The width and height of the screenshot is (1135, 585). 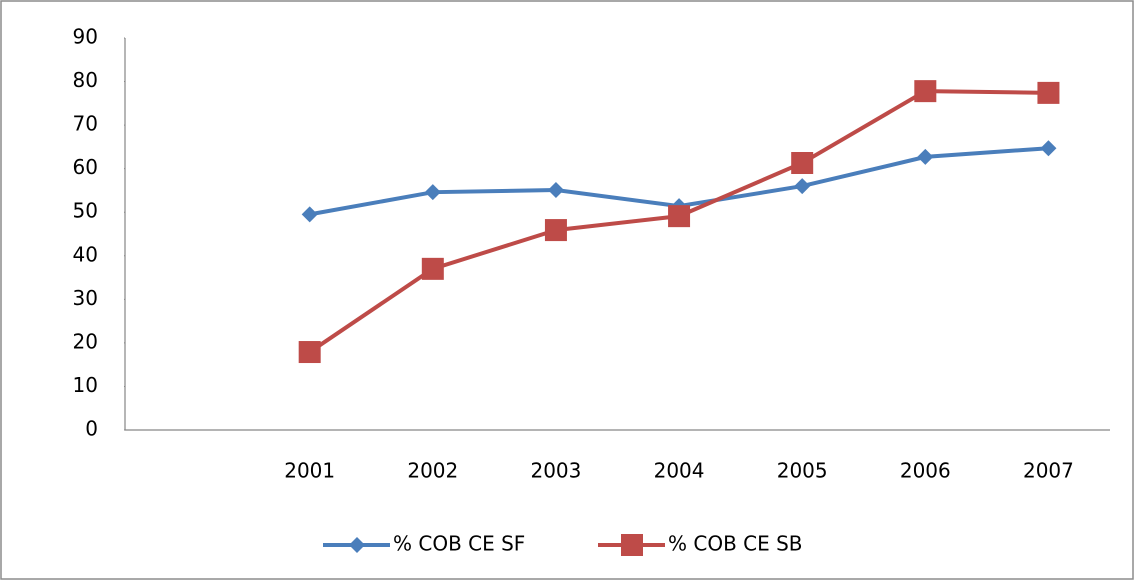 What do you see at coordinates (85, 341) in the screenshot?
I see `y-tick-label: 20` at bounding box center [85, 341].